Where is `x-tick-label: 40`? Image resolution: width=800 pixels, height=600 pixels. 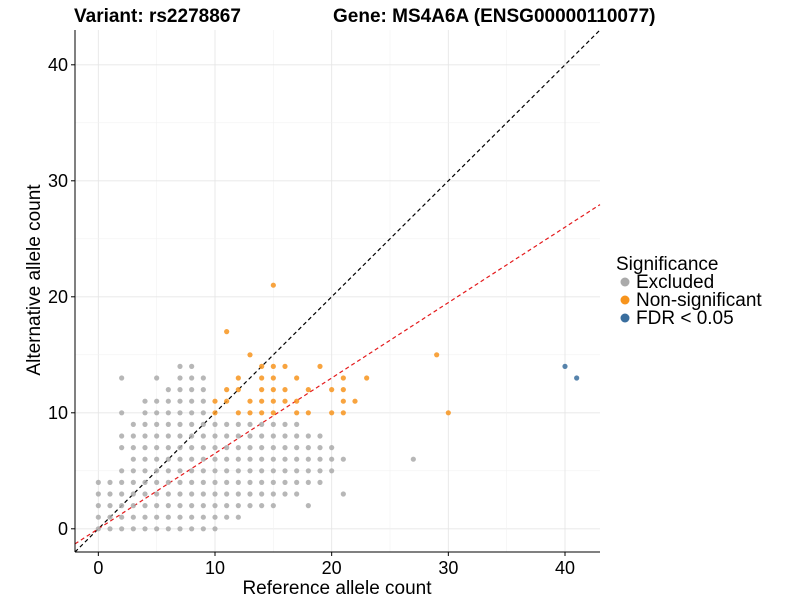 x-tick-label: 40 is located at coordinates (565, 568).